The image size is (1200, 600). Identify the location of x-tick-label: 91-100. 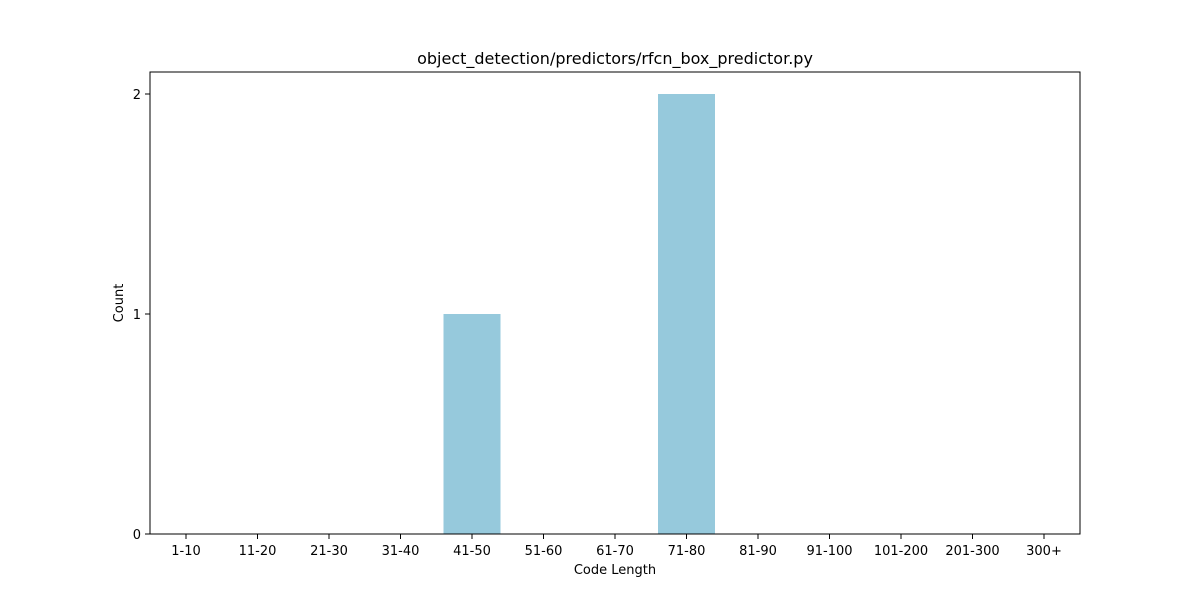
(829, 551).